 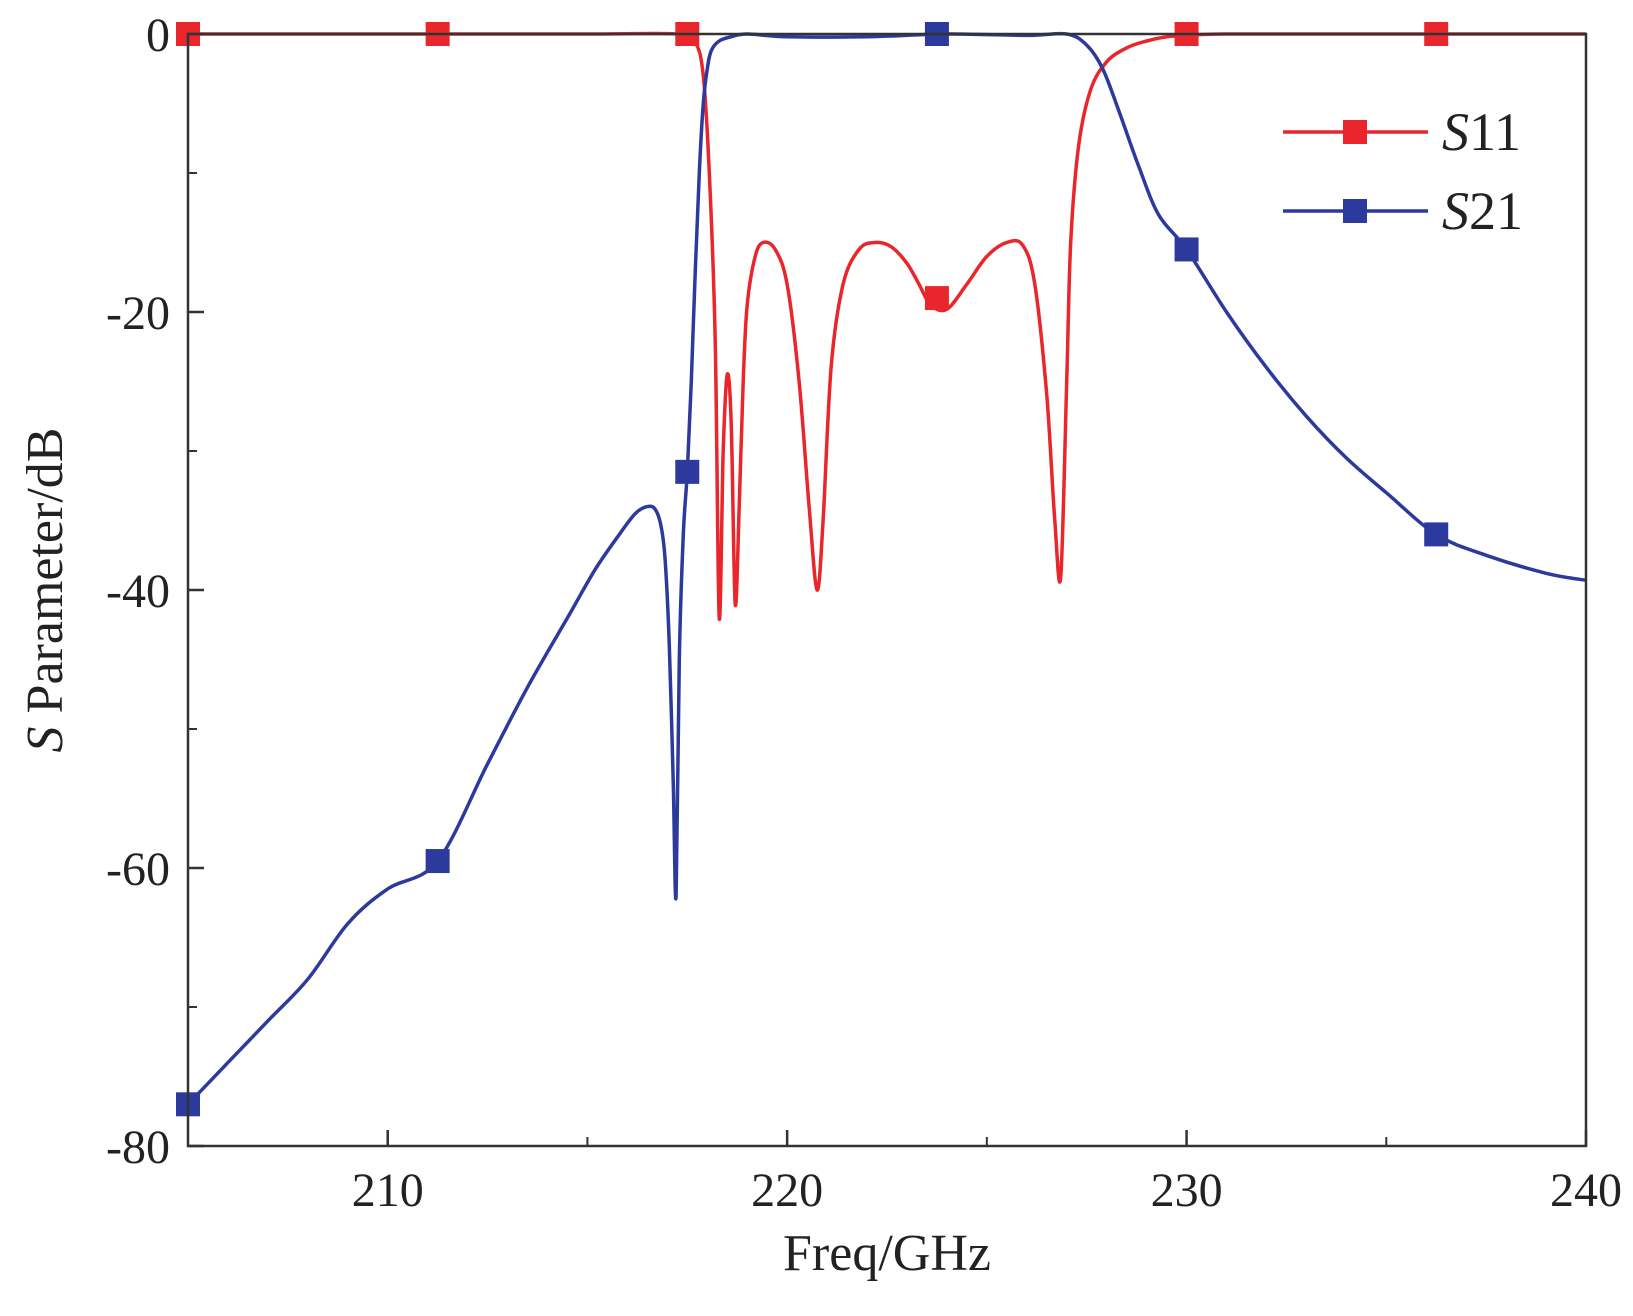 What do you see at coordinates (1495, 132) in the screenshot?
I see `legend-s11-label-rest: 11` at bounding box center [1495, 132].